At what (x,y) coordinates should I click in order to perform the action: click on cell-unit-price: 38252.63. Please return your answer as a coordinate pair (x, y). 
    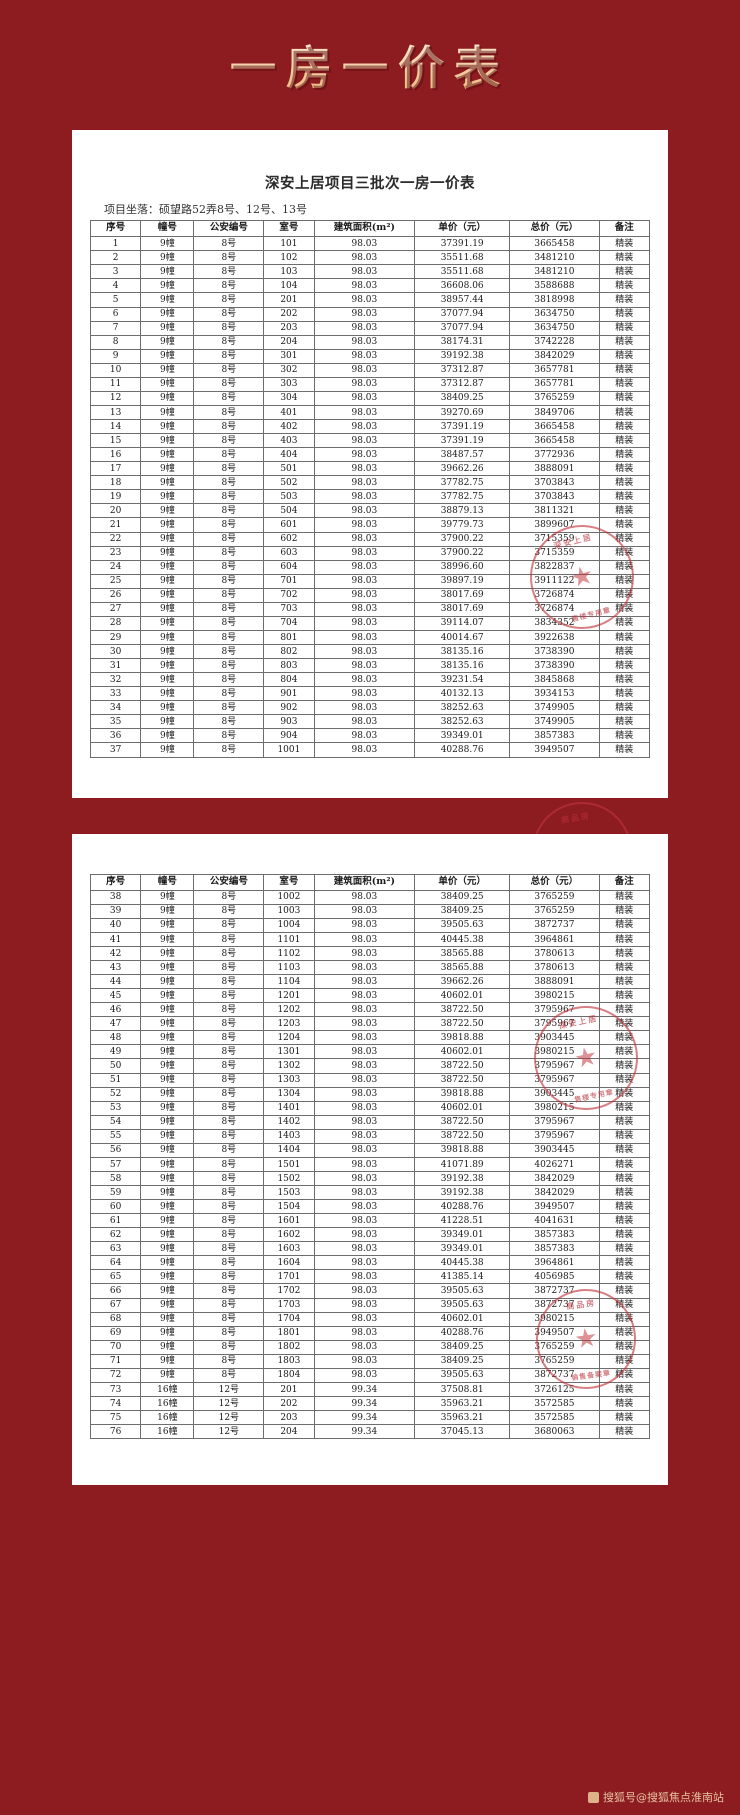
    Looking at the image, I should click on (462, 708).